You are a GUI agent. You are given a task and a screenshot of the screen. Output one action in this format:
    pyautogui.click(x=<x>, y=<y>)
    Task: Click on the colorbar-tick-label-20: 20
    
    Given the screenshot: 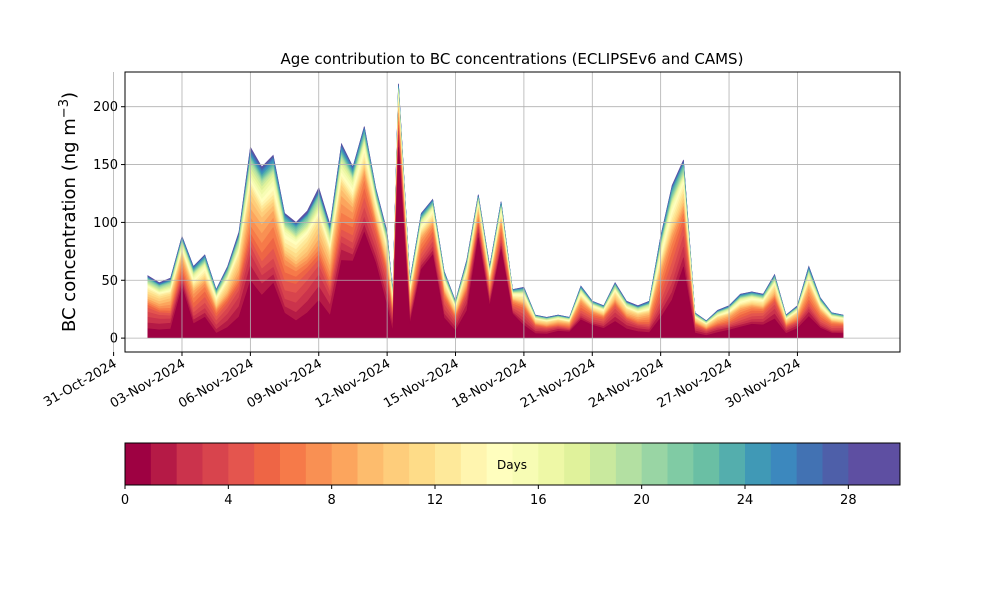 What is the action you would take?
    pyautogui.click(x=641, y=500)
    